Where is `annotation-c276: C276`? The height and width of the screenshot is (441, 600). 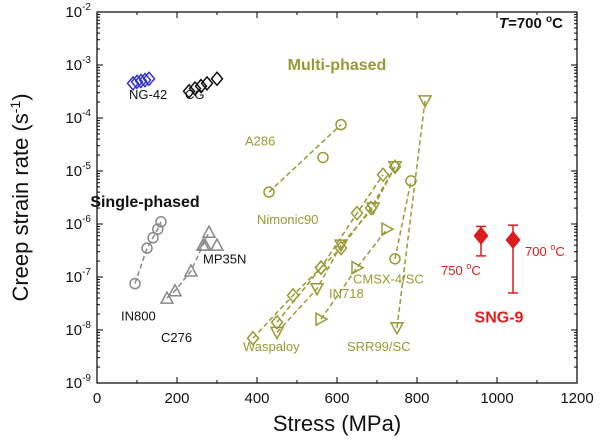
annotation-c276: C276 is located at coordinates (176, 337).